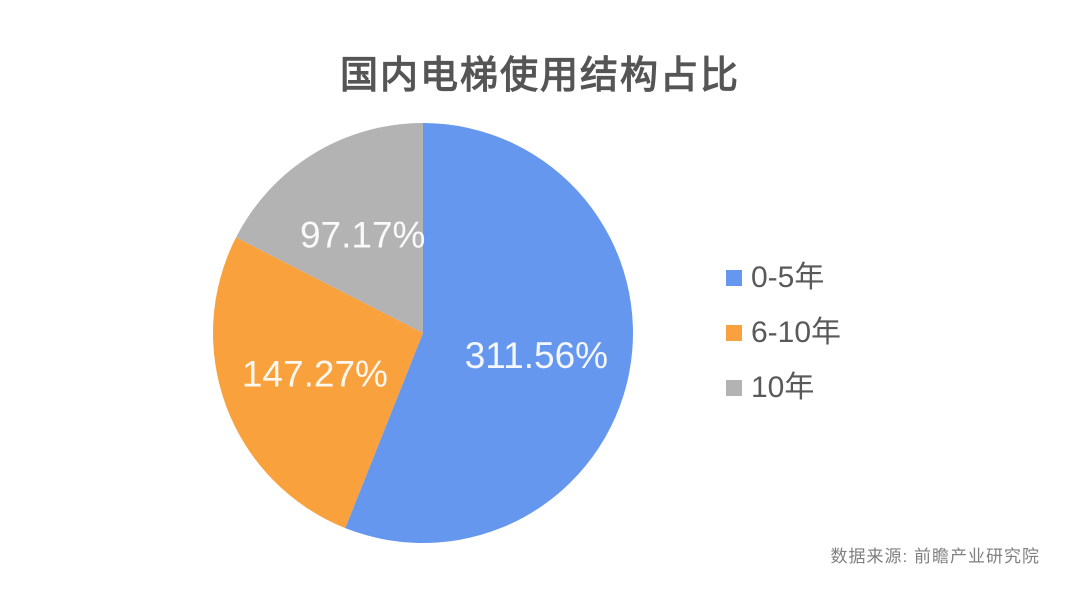 The height and width of the screenshot is (600, 1080). Describe the element at coordinates (536, 355) in the screenshot. I see `pie-slice-value-label: 311.56%` at that location.